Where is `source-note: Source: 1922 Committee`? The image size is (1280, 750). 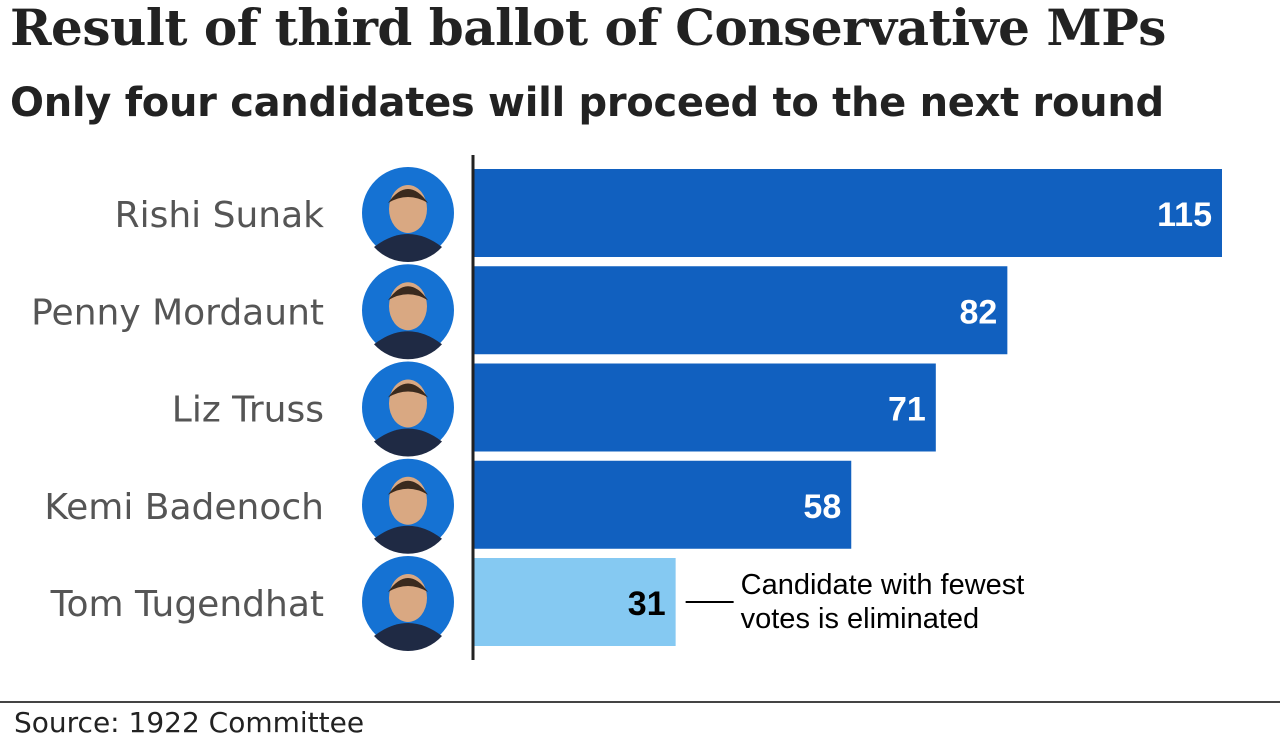 source-note: Source: 1922 Committee is located at coordinates (189, 722).